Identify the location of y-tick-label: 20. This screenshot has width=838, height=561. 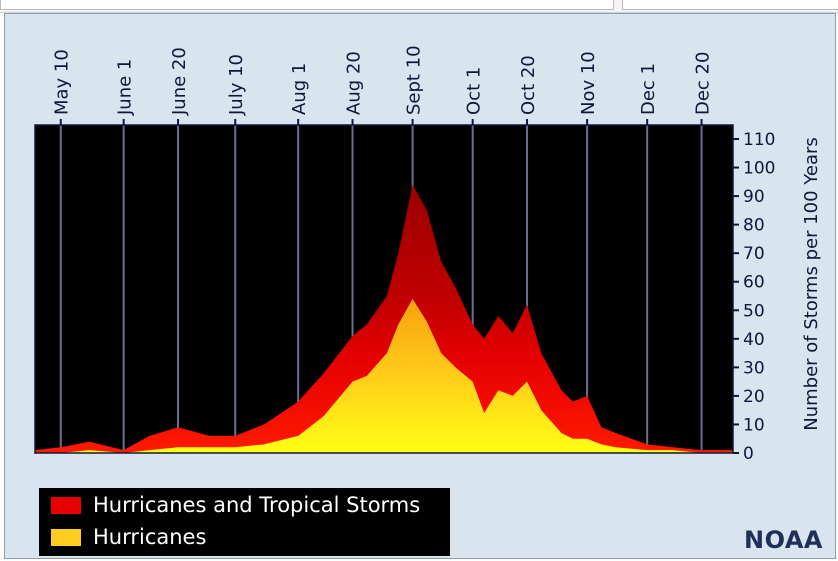
(754, 397).